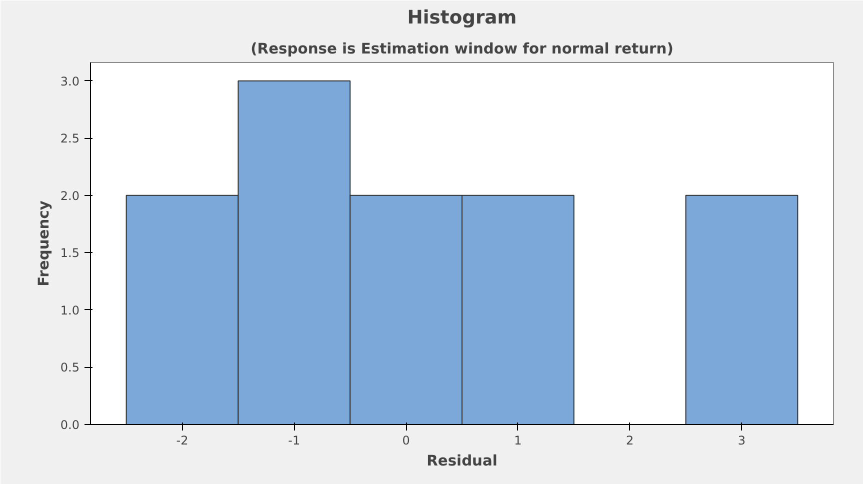 The height and width of the screenshot is (484, 863). What do you see at coordinates (518, 441) in the screenshot?
I see `x-tick-label: 1` at bounding box center [518, 441].